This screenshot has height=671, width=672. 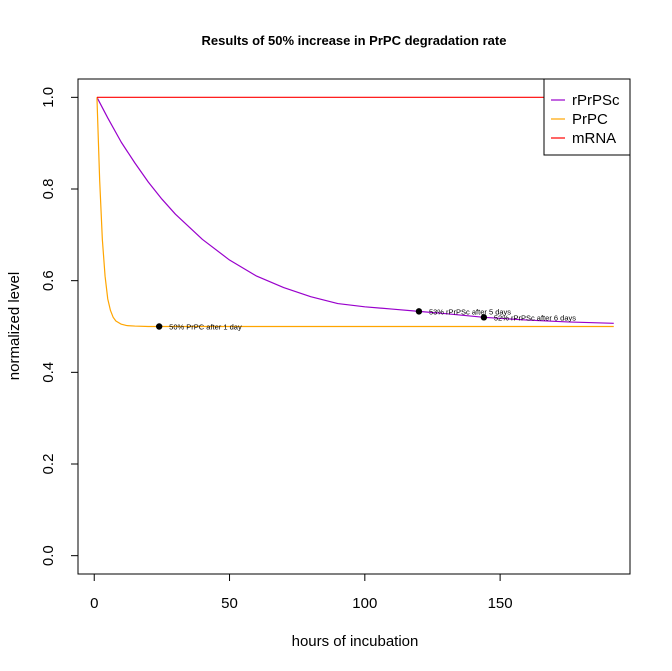 What do you see at coordinates (594, 138) in the screenshot?
I see `legend-entry: mRNA` at bounding box center [594, 138].